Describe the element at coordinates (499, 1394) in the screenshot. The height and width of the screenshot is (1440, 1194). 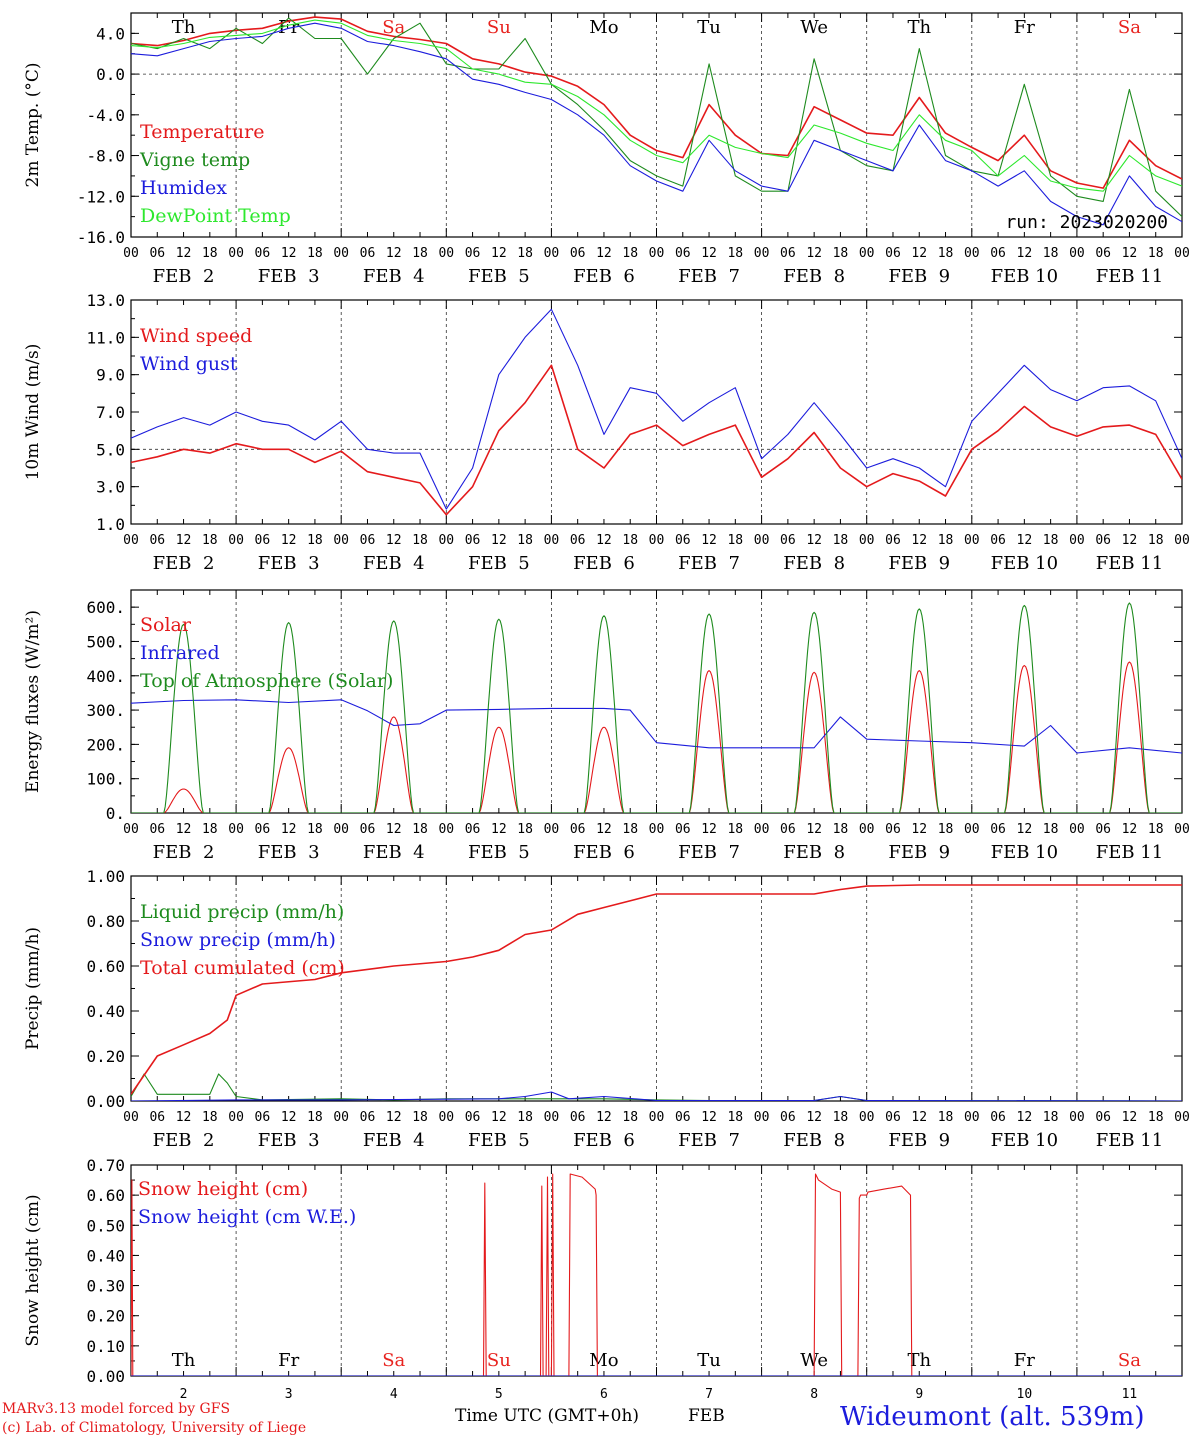
I see `day-number-label: 5` at that location.